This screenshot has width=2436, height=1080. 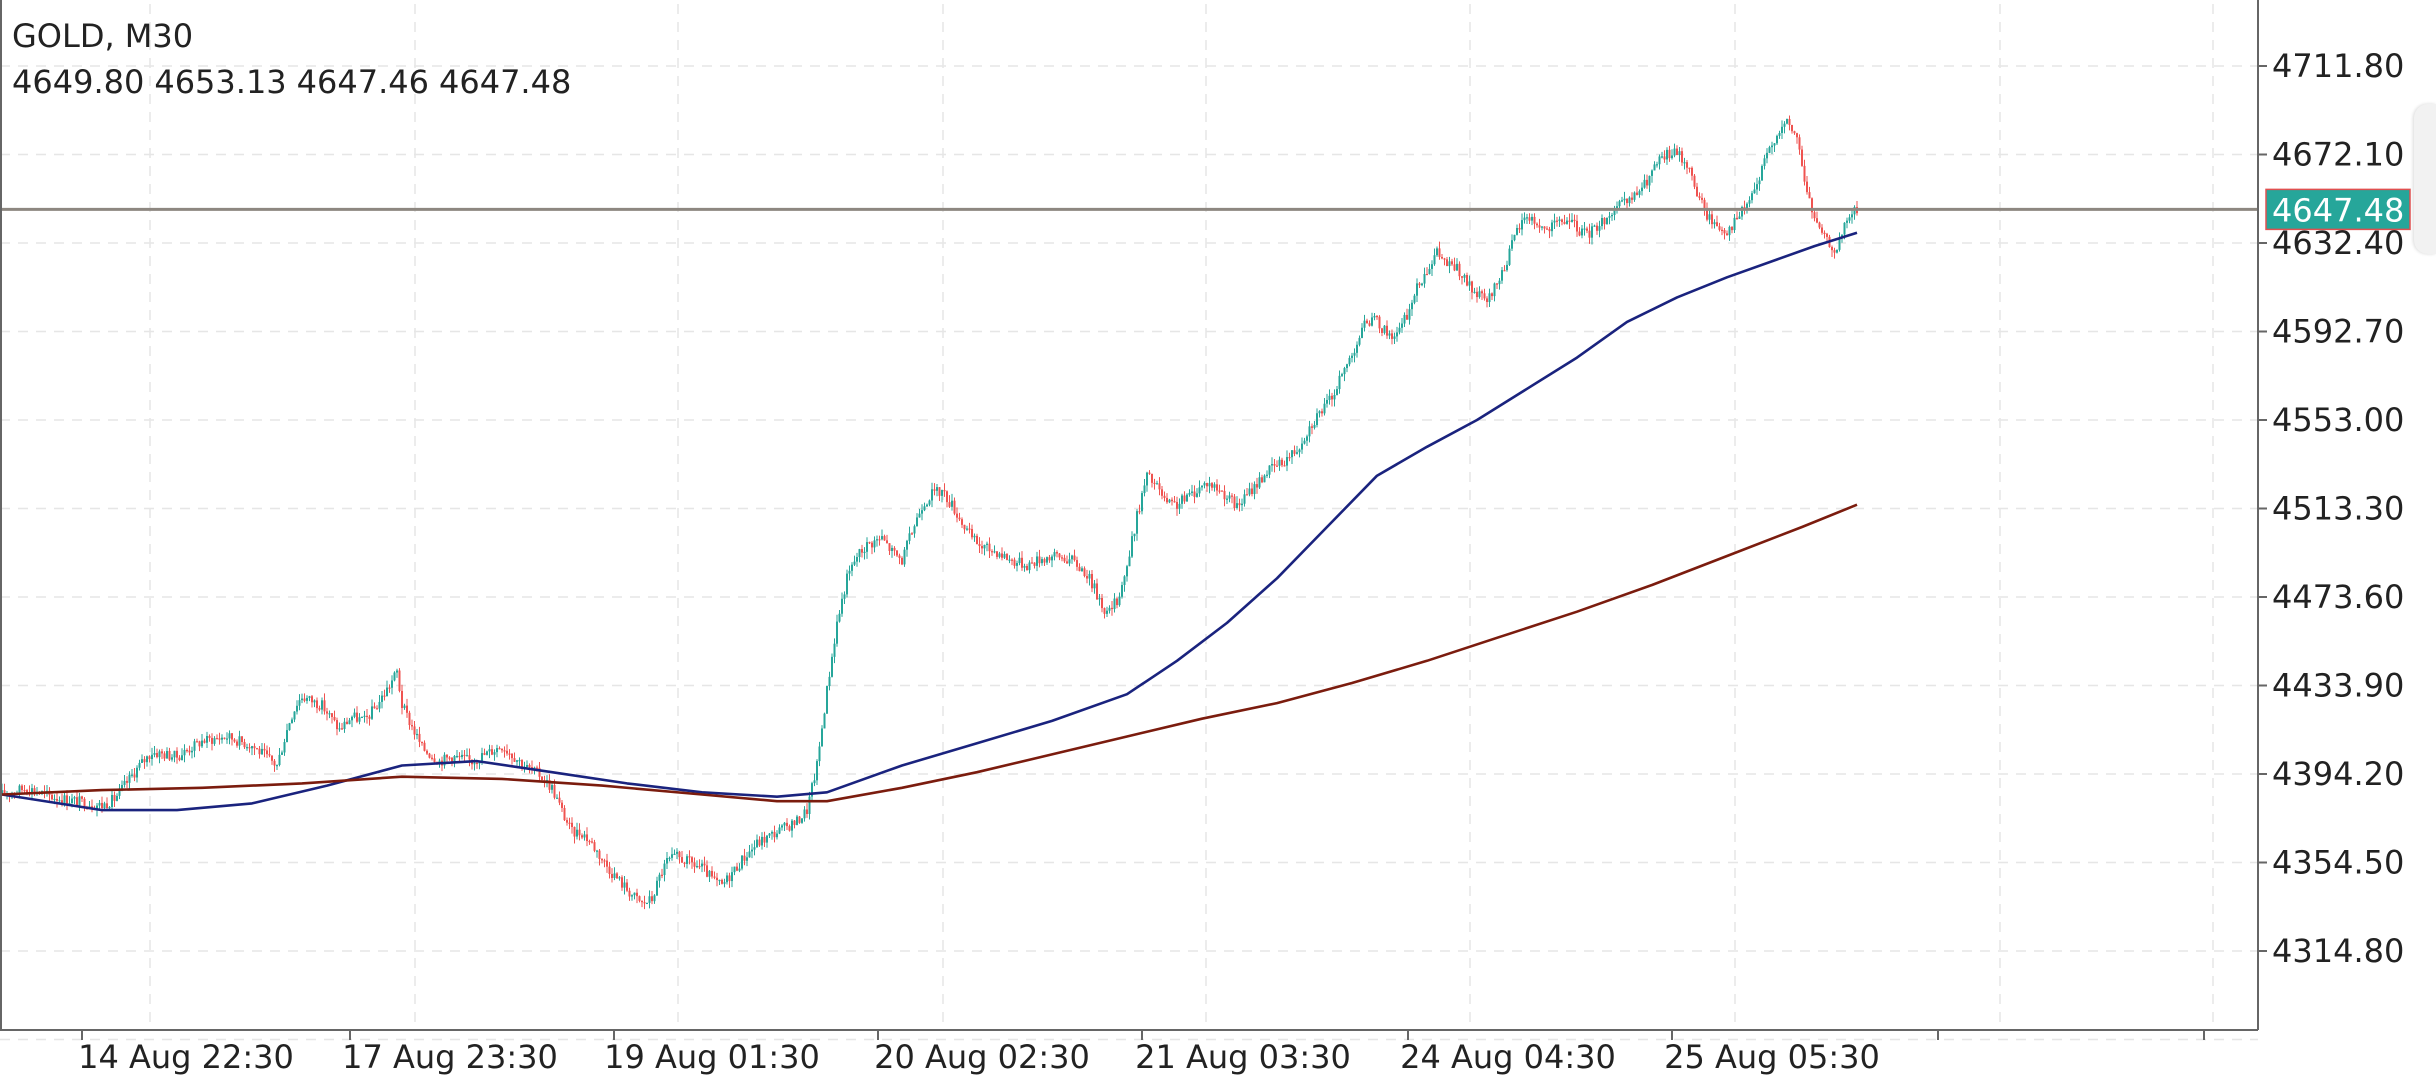 What do you see at coordinates (103, 36) in the screenshot?
I see `symbol-timeframe-label: GOLD, M30` at bounding box center [103, 36].